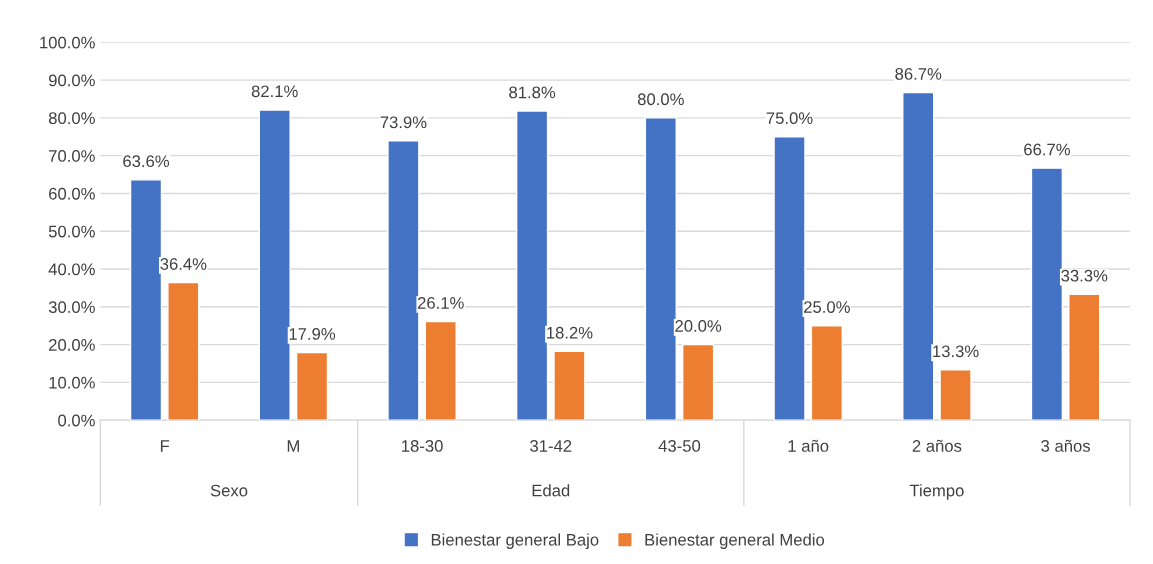 This screenshot has width=1153, height=564. What do you see at coordinates (789, 118) in the screenshot?
I see `data-label: 75.0%` at bounding box center [789, 118].